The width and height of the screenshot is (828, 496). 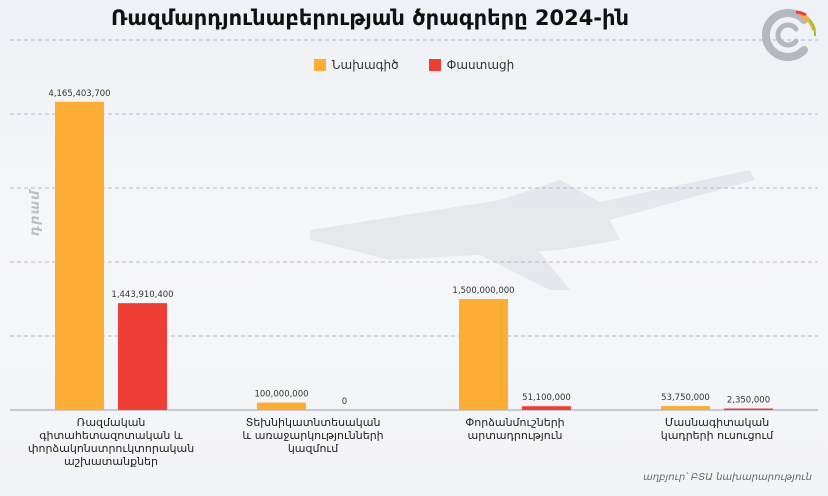 What do you see at coordinates (532, 230) in the screenshot?
I see `drone-background-image` at bounding box center [532, 230].